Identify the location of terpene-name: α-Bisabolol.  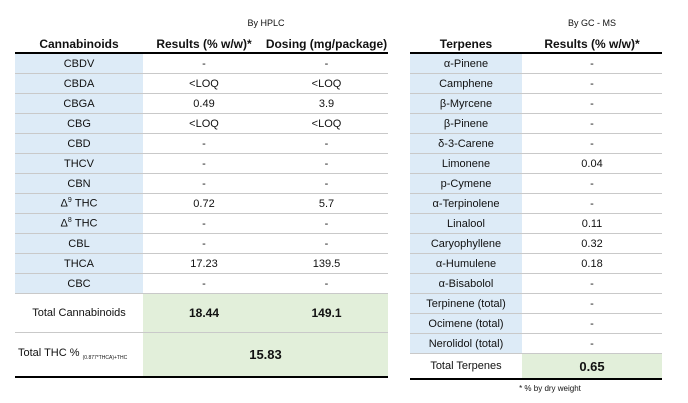
(466, 283).